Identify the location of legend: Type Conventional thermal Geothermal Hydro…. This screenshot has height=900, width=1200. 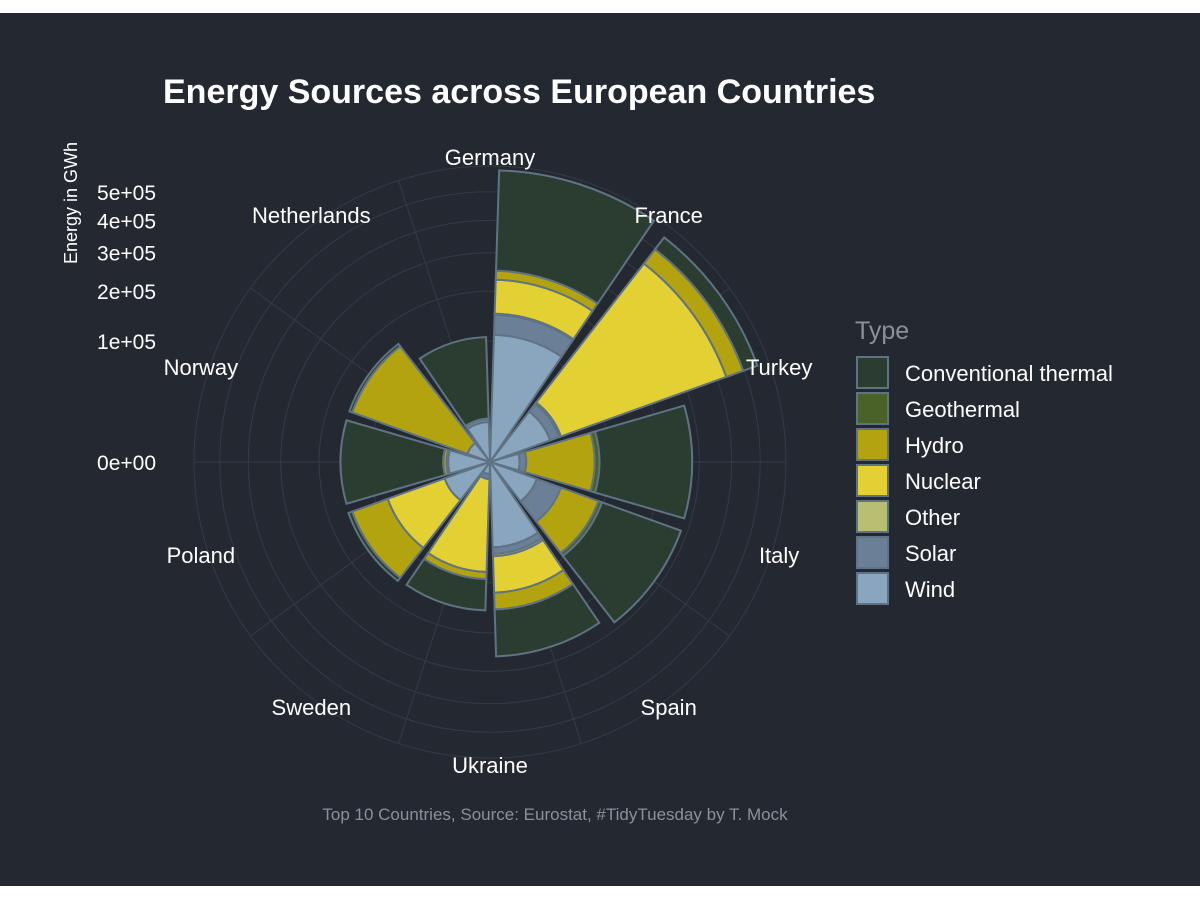
(984, 461).